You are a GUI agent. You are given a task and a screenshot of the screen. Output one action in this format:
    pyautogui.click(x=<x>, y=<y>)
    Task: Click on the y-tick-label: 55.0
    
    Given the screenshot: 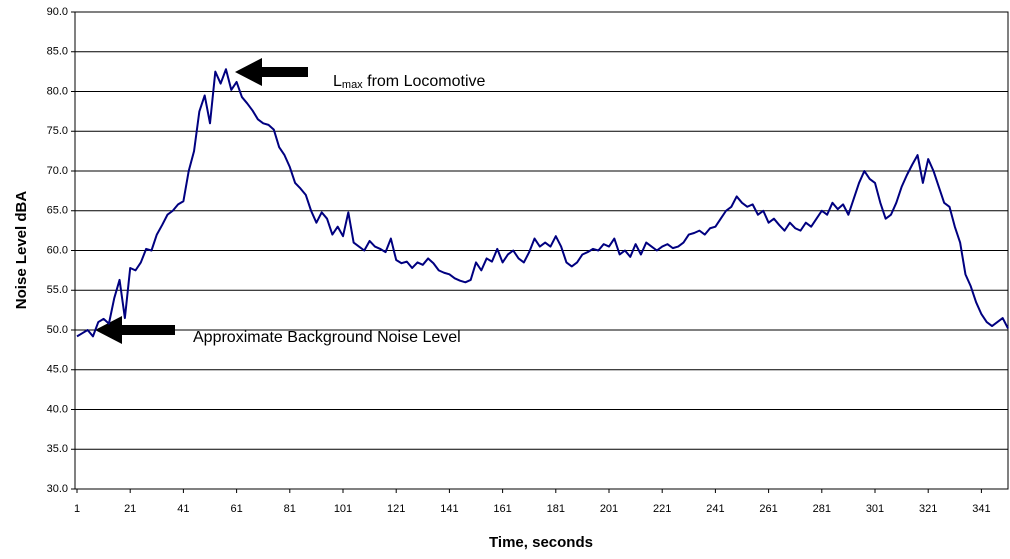 What is the action you would take?
    pyautogui.click(x=57, y=290)
    